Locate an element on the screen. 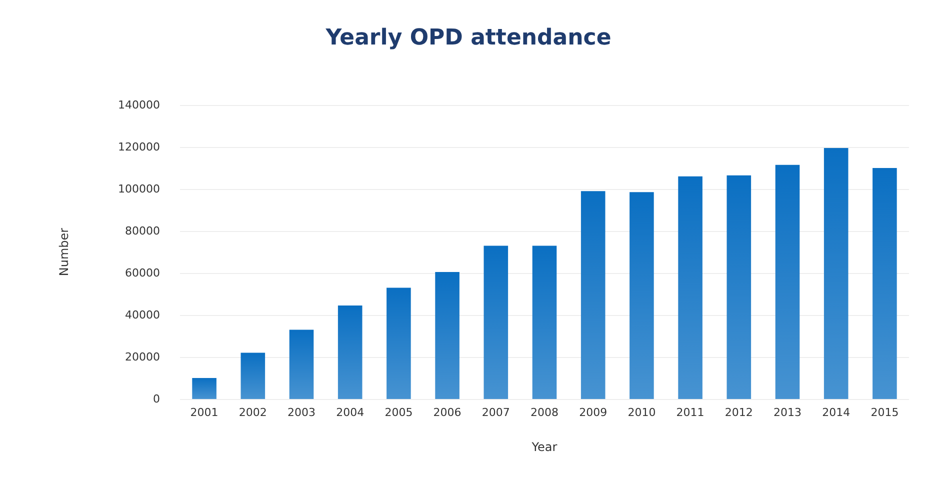 The height and width of the screenshot is (497, 937). y-tick-label: 40000 is located at coordinates (142, 315).